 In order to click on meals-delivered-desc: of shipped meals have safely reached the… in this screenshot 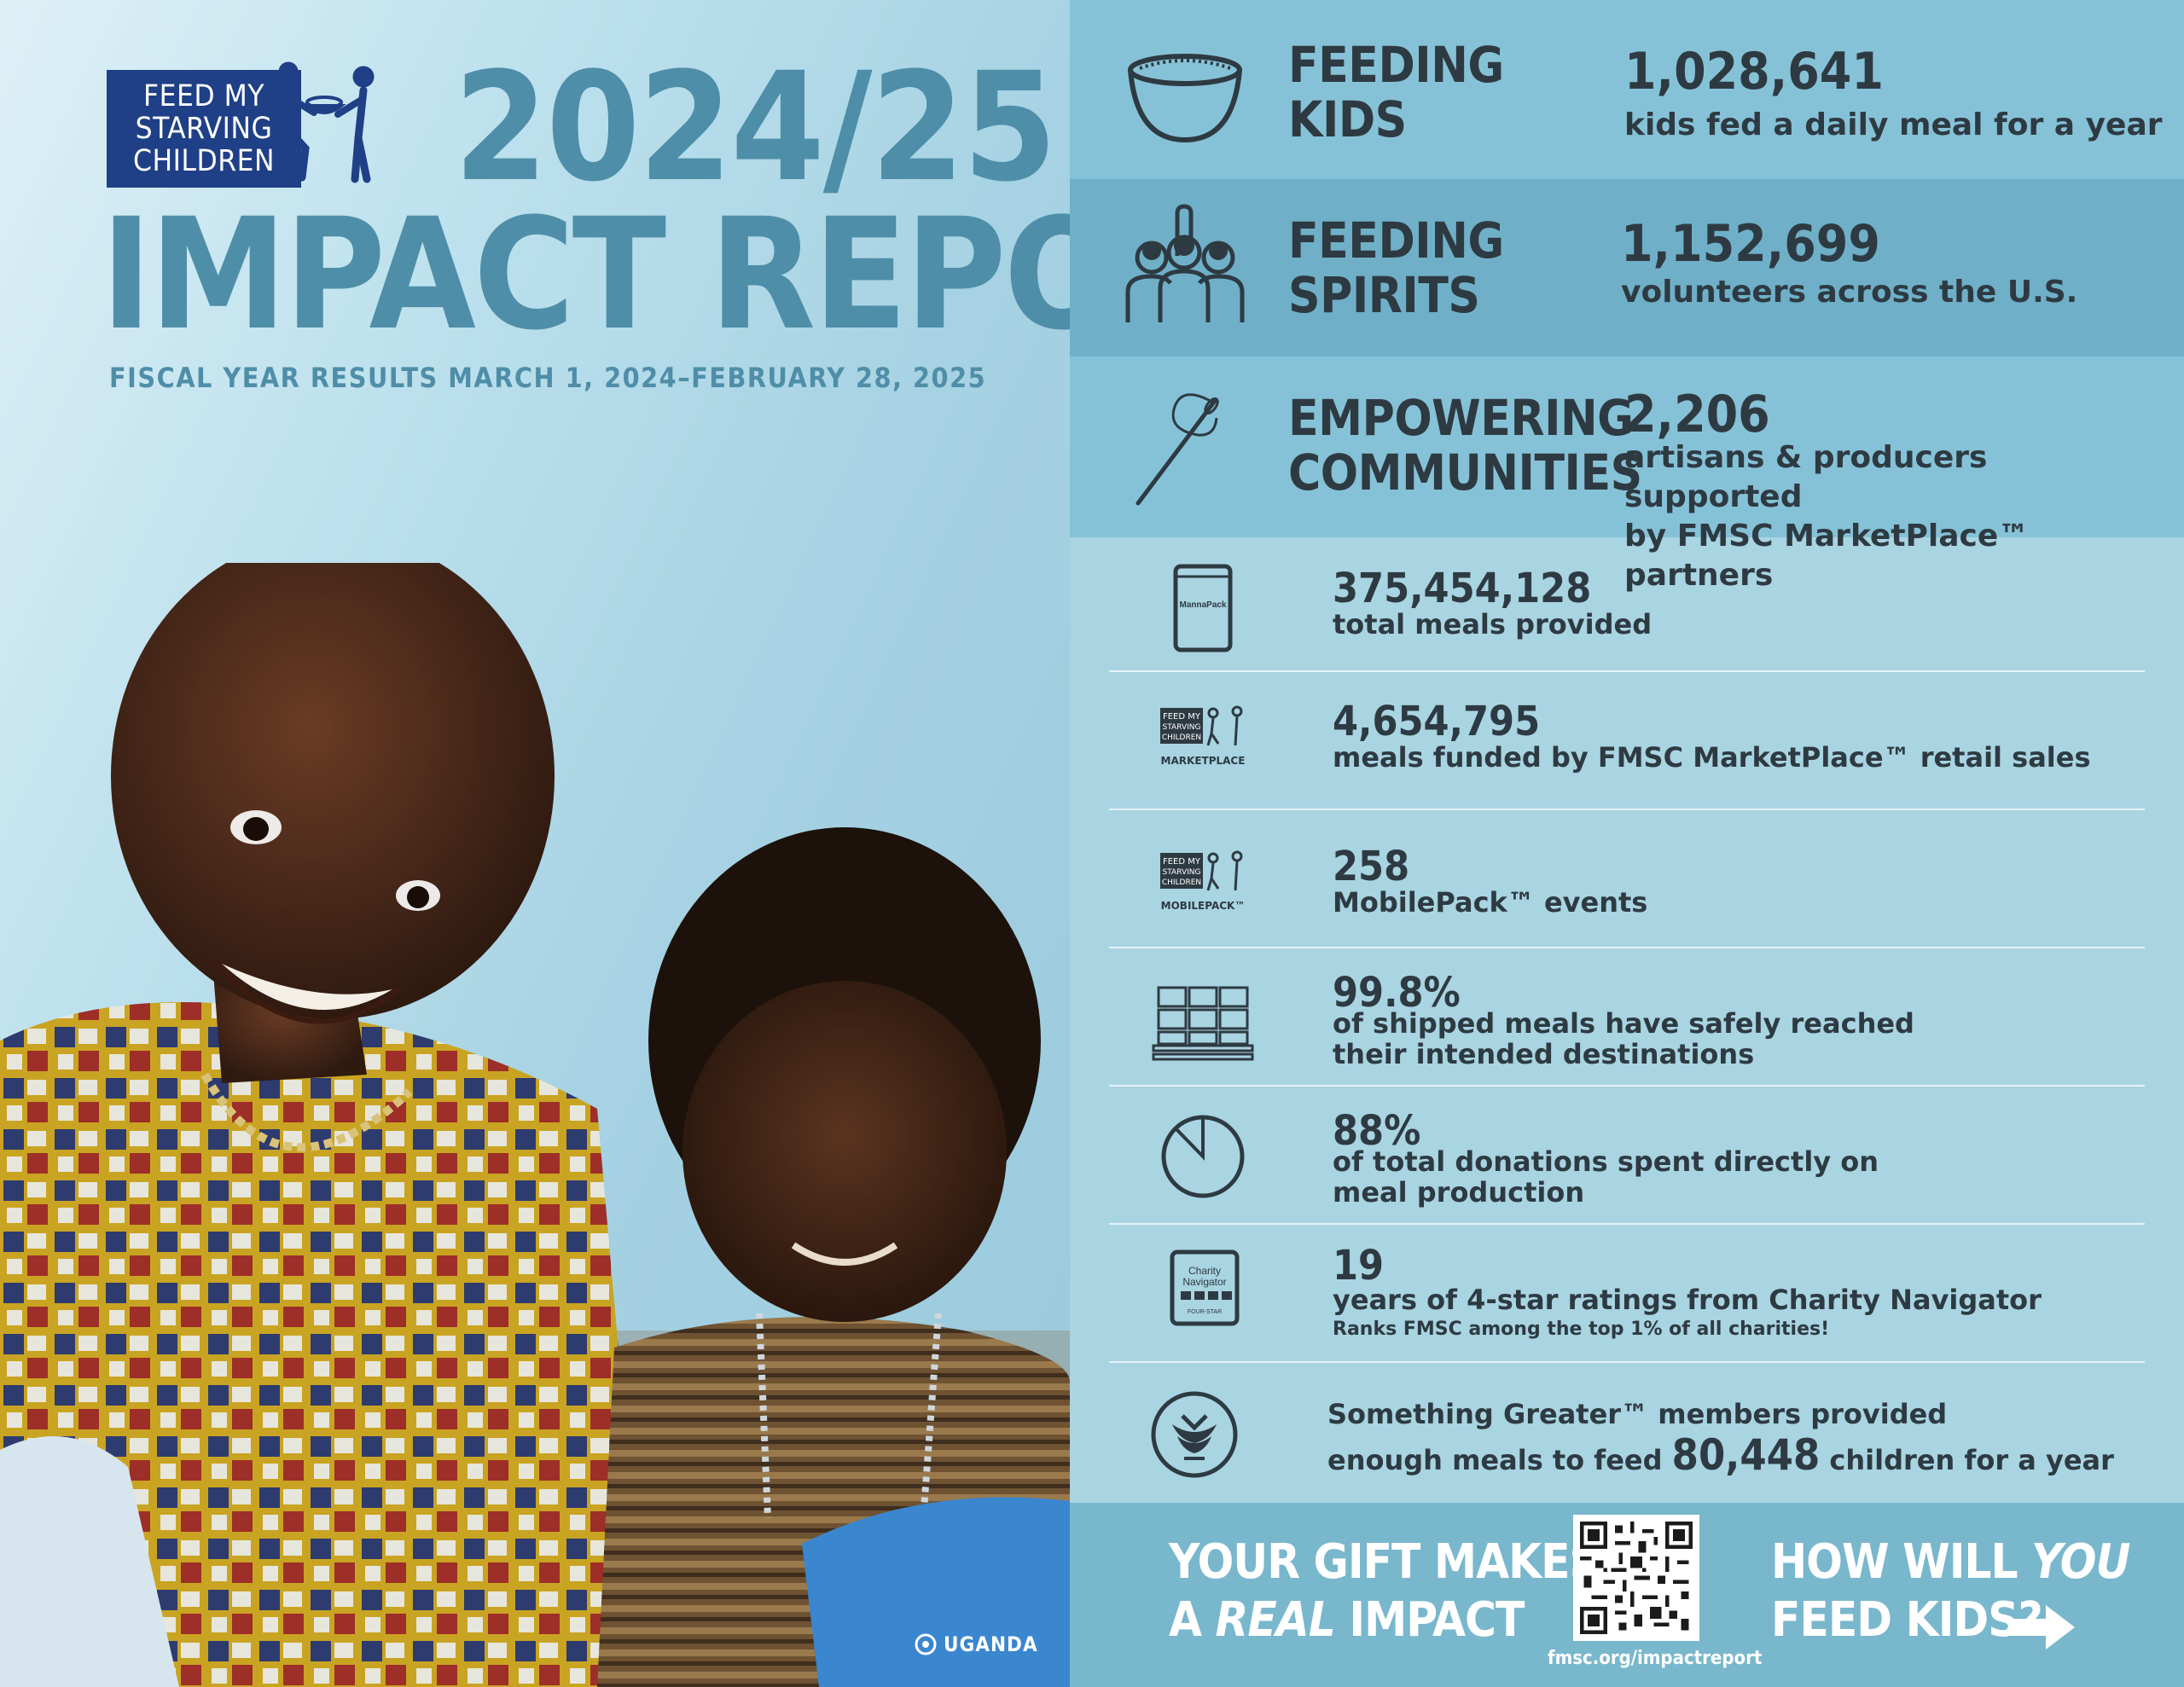, I will do `click(1624, 1039)`.